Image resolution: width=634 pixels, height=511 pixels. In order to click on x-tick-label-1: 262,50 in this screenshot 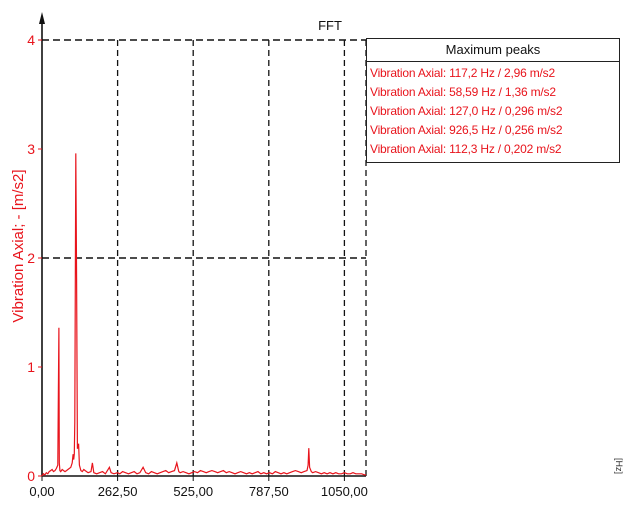, I will do `click(118, 491)`.